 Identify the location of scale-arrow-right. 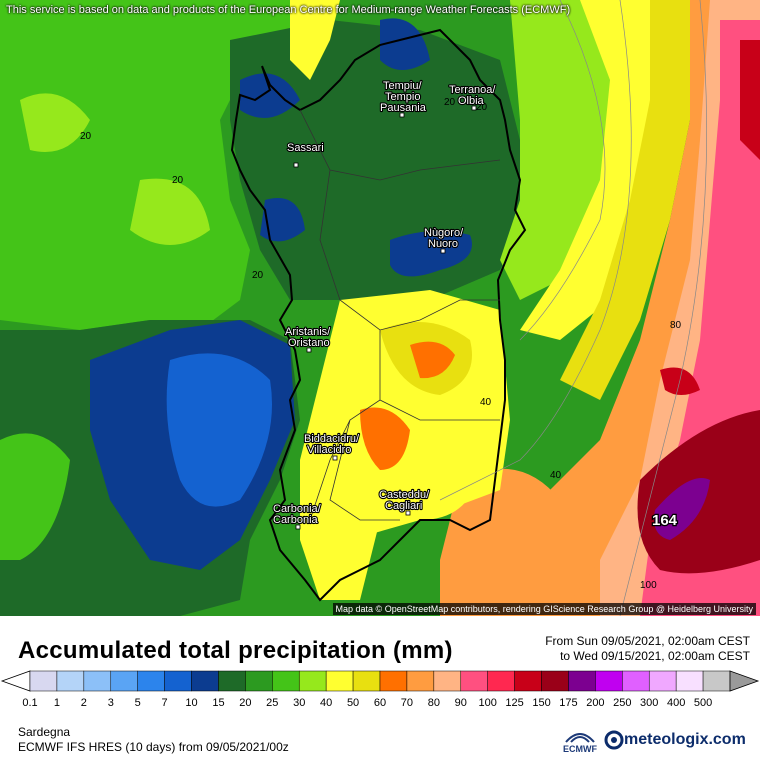
(744, 681).